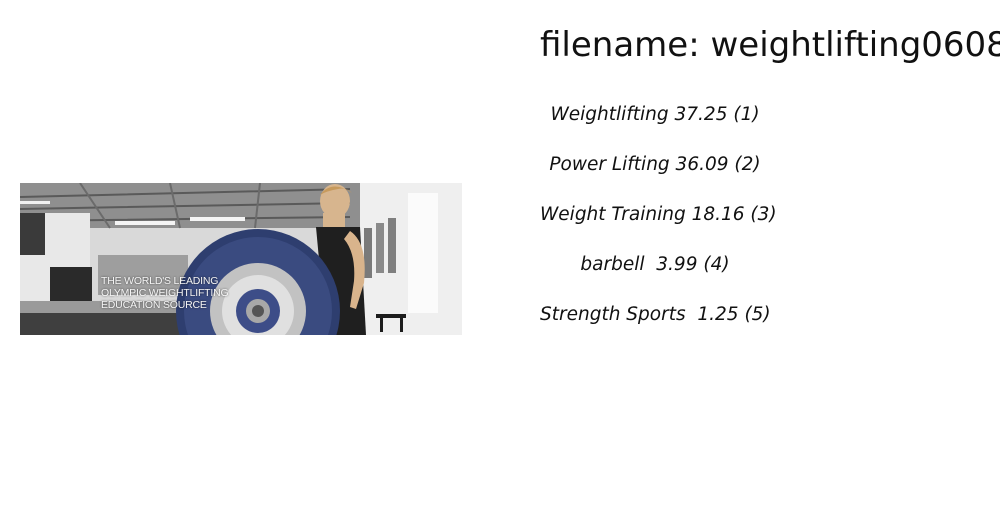 The height and width of the screenshot is (520, 1000). Describe the element at coordinates (770, 45) in the screenshot. I see `filename-heading: filename: weightlifting0608.jpg` at that location.